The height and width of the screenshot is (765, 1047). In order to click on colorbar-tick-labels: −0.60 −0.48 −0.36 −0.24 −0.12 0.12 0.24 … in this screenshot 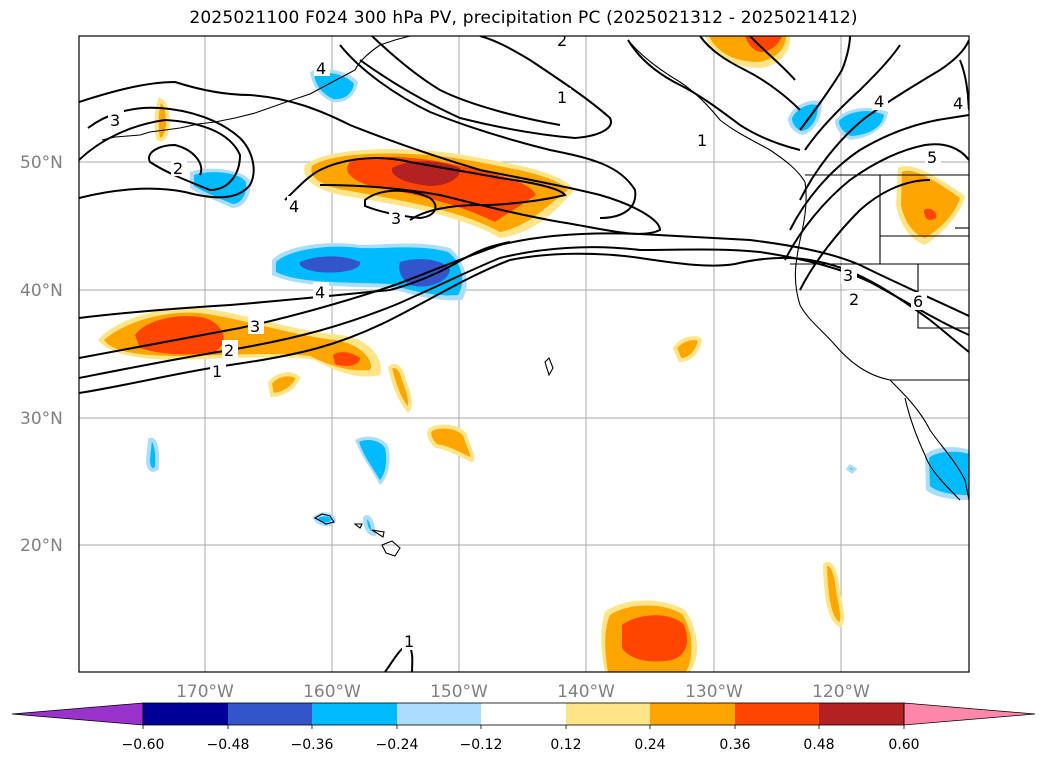, I will do `click(521, 745)`.